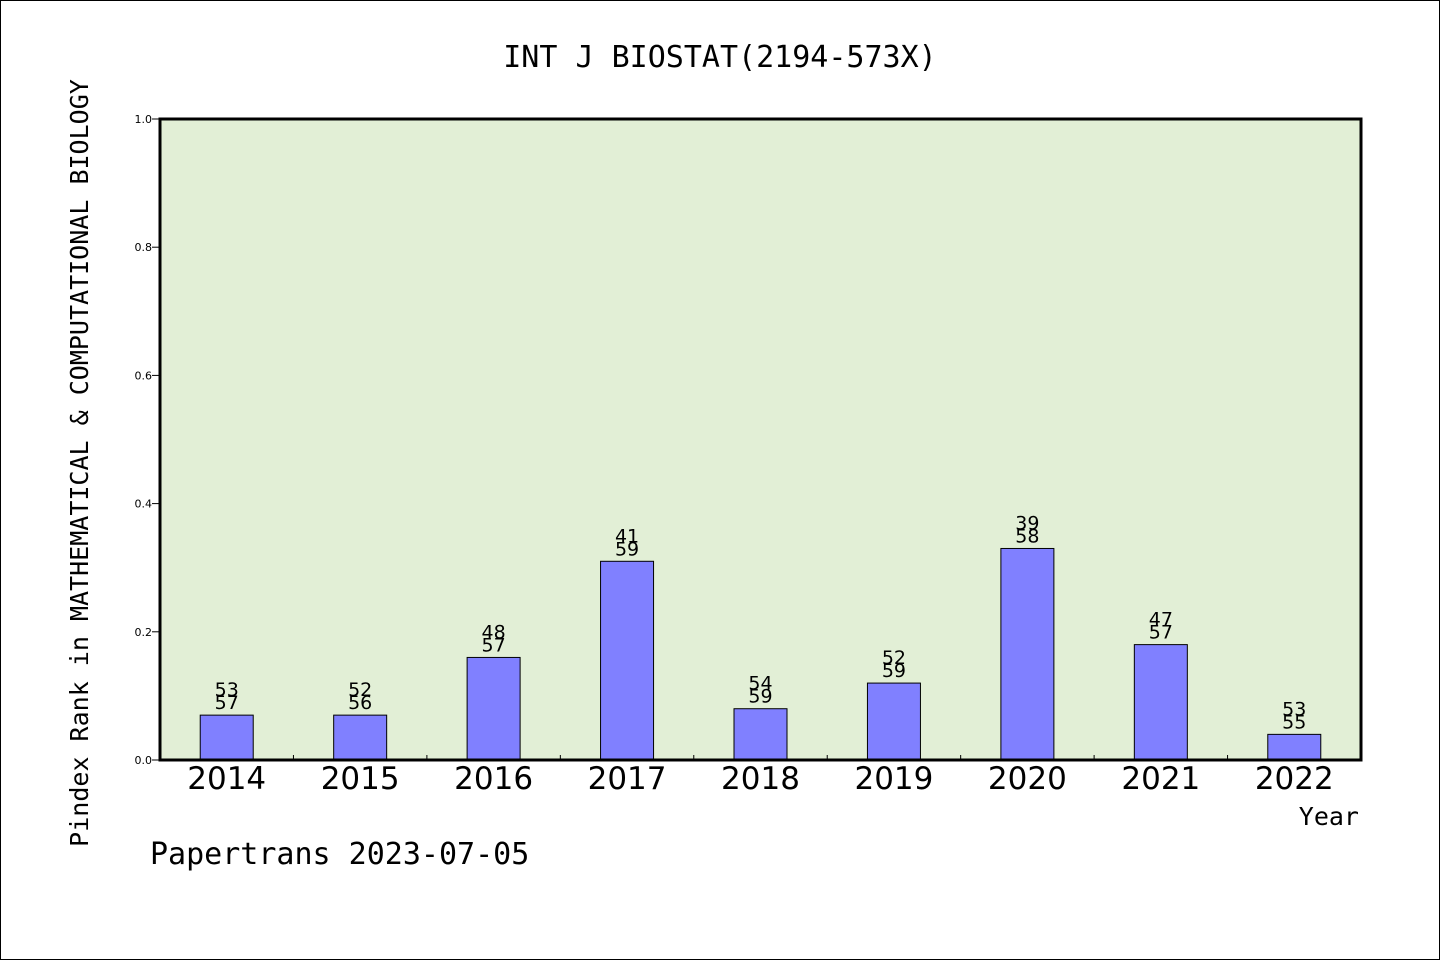 The image size is (1440, 960). What do you see at coordinates (1027, 779) in the screenshot?
I see `x-tick-label: 2020` at bounding box center [1027, 779].